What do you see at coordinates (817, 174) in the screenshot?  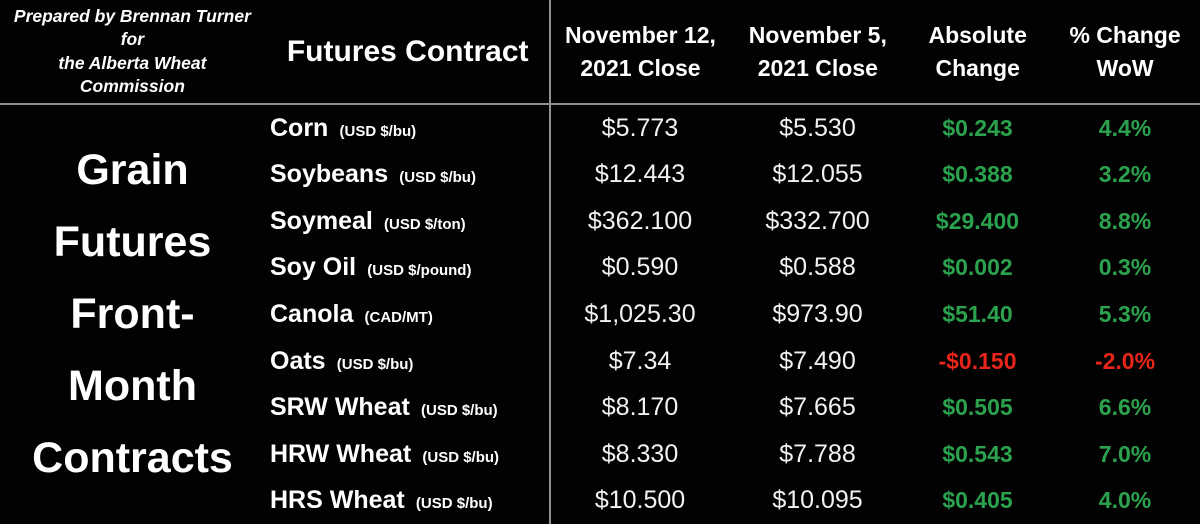 I see `nov5-close-value: $12.055` at bounding box center [817, 174].